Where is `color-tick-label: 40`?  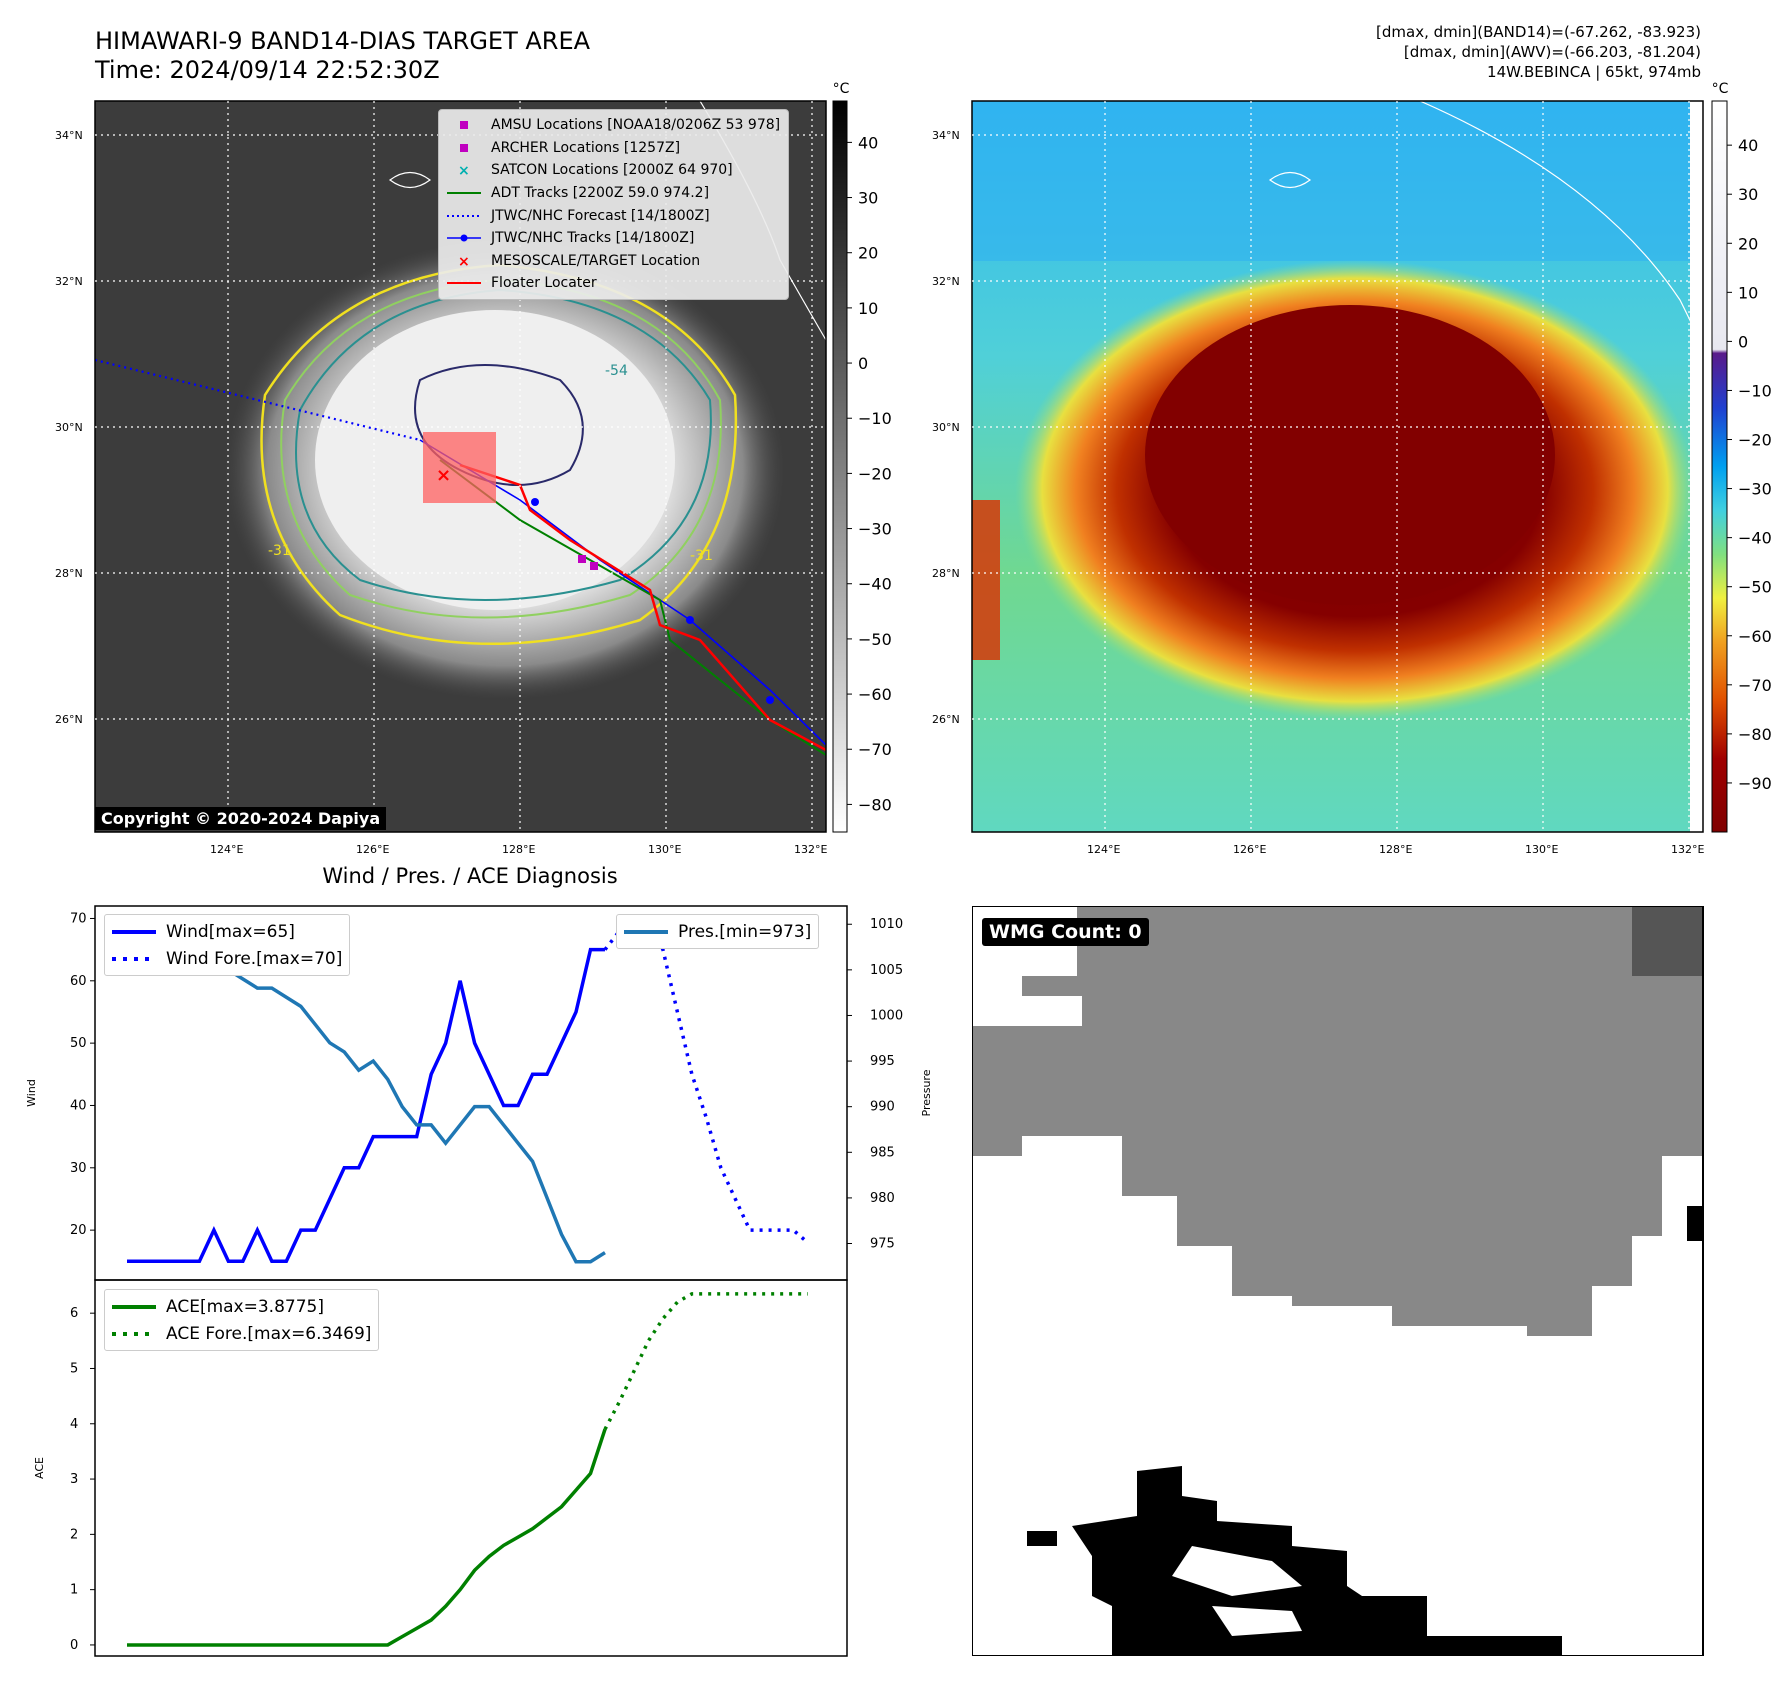
color-tick-label: 40 is located at coordinates (1748, 145).